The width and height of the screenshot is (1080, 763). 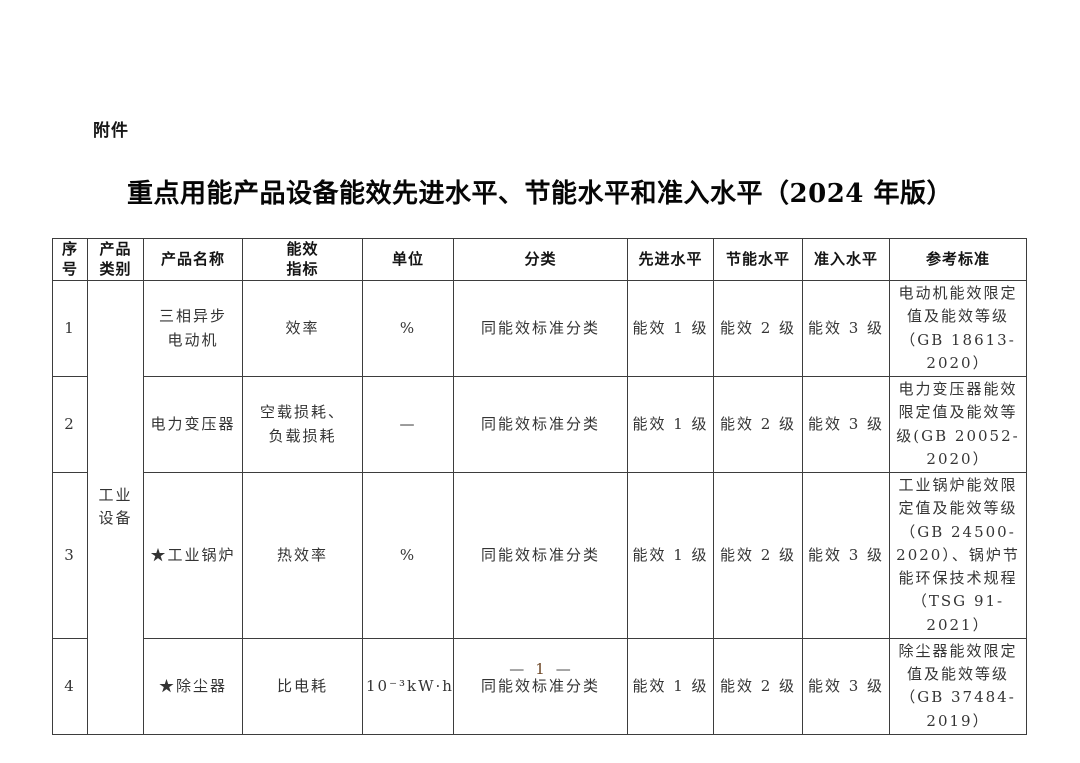 What do you see at coordinates (517, 669) in the screenshot?
I see `footer-dash-left: —` at bounding box center [517, 669].